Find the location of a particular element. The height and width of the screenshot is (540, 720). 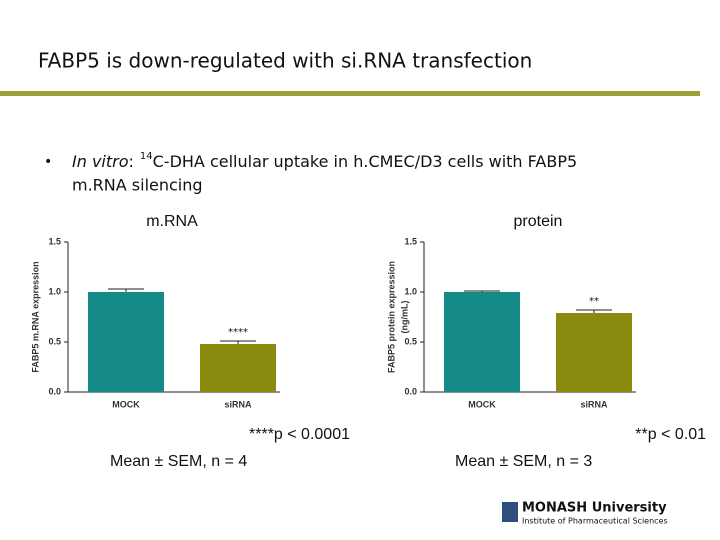

bullet-line2: m.RNA silencing is located at coordinates (137, 185).